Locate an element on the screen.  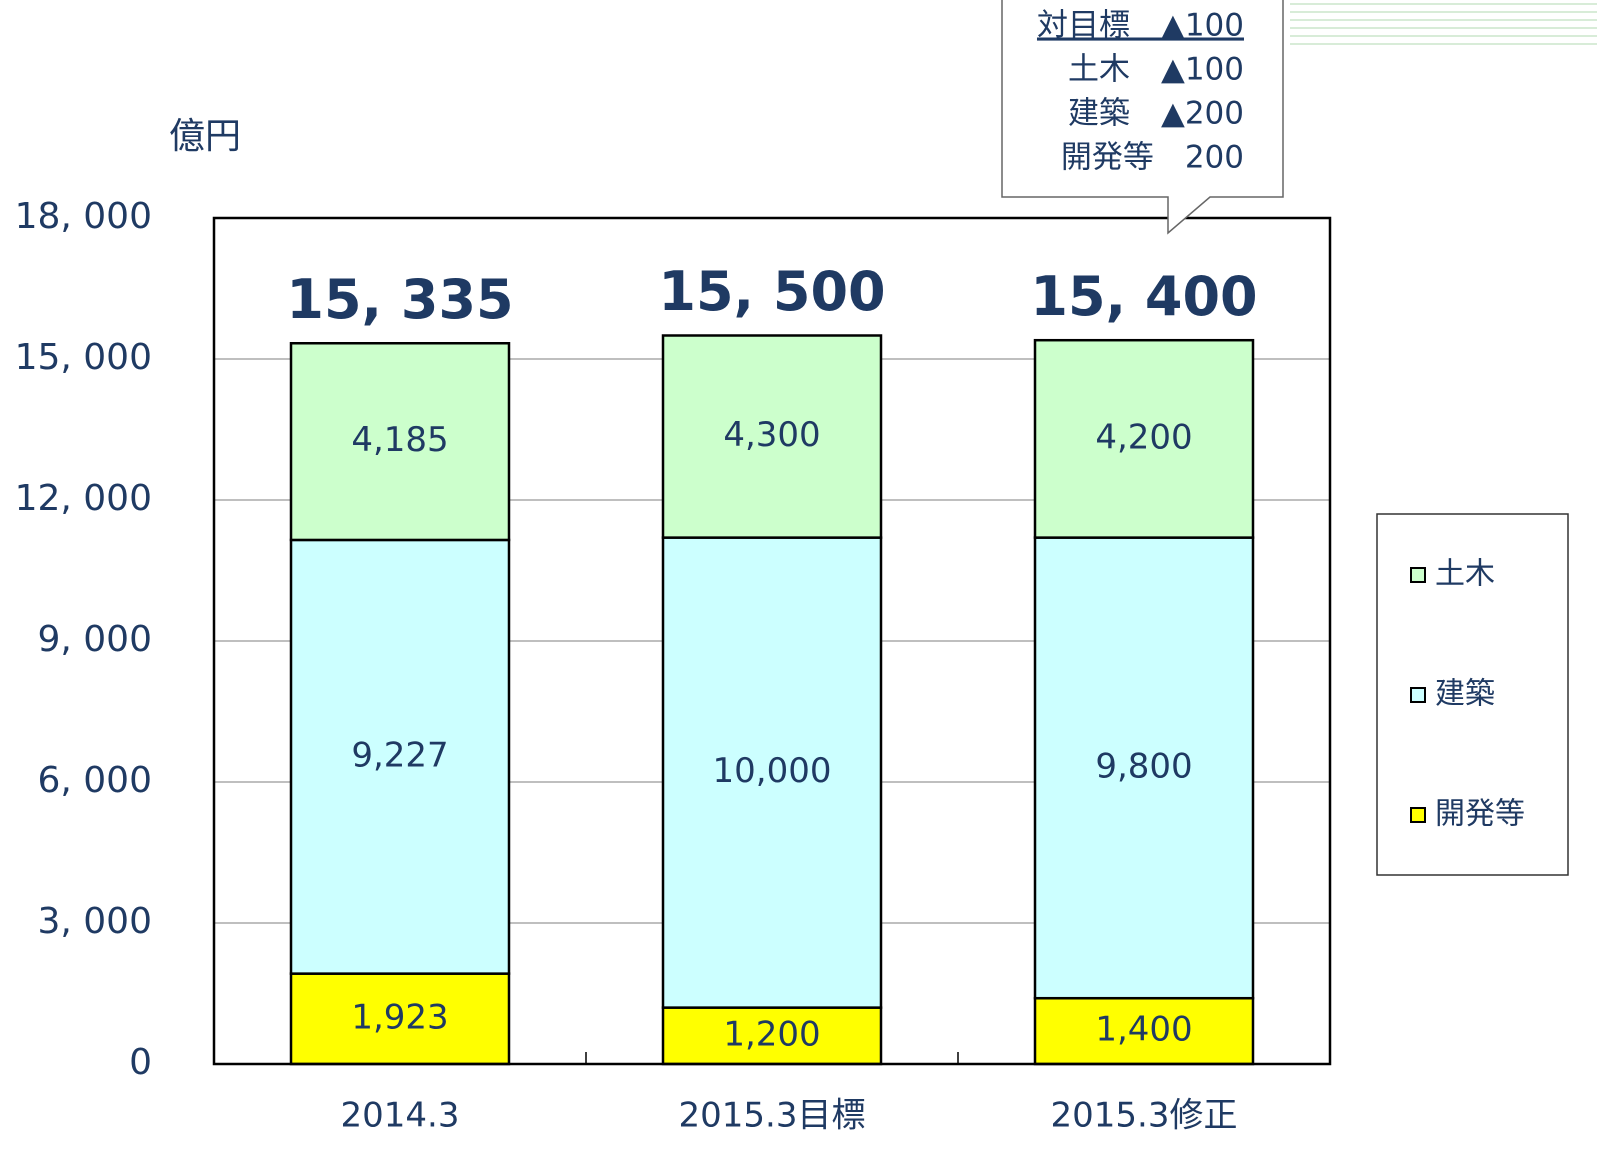
callout-line: 開発等 200 is located at coordinates (1152, 158).